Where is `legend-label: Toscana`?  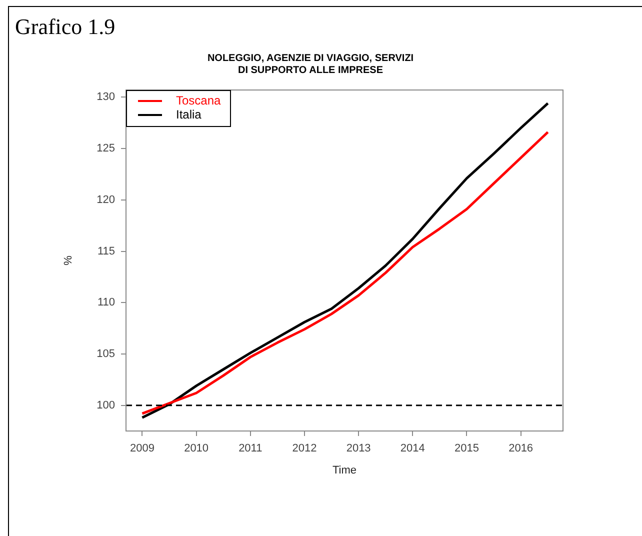
legend-label: Toscana is located at coordinates (199, 100).